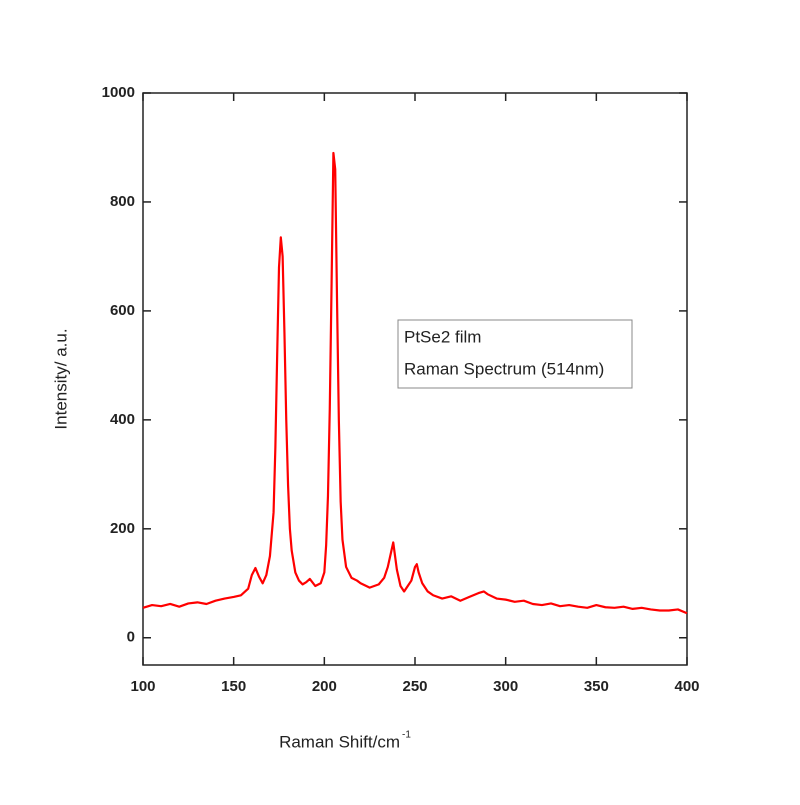  I want to click on x-axis-label: Raman Shift/cm, so click(339, 741).